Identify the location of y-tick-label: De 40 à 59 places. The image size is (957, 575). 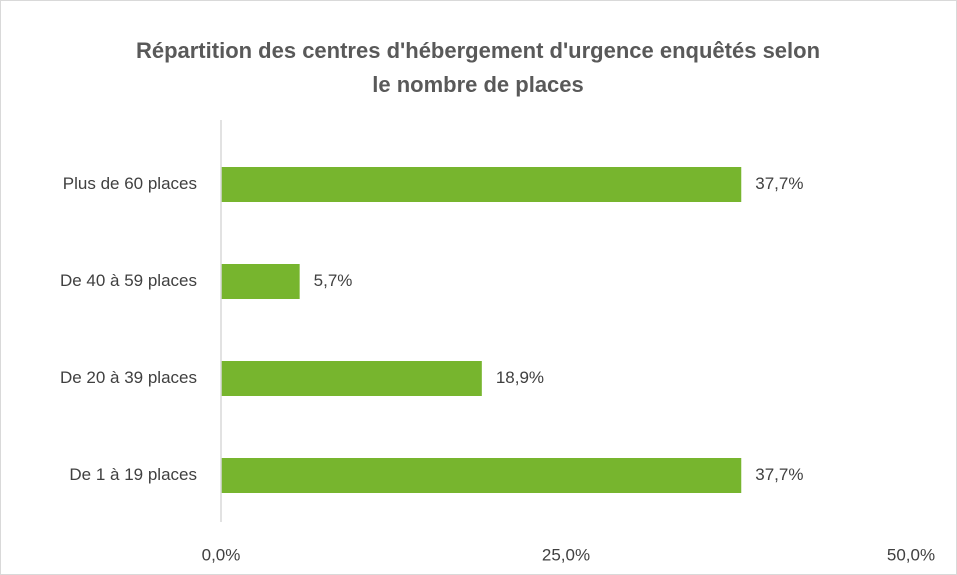
(128, 280).